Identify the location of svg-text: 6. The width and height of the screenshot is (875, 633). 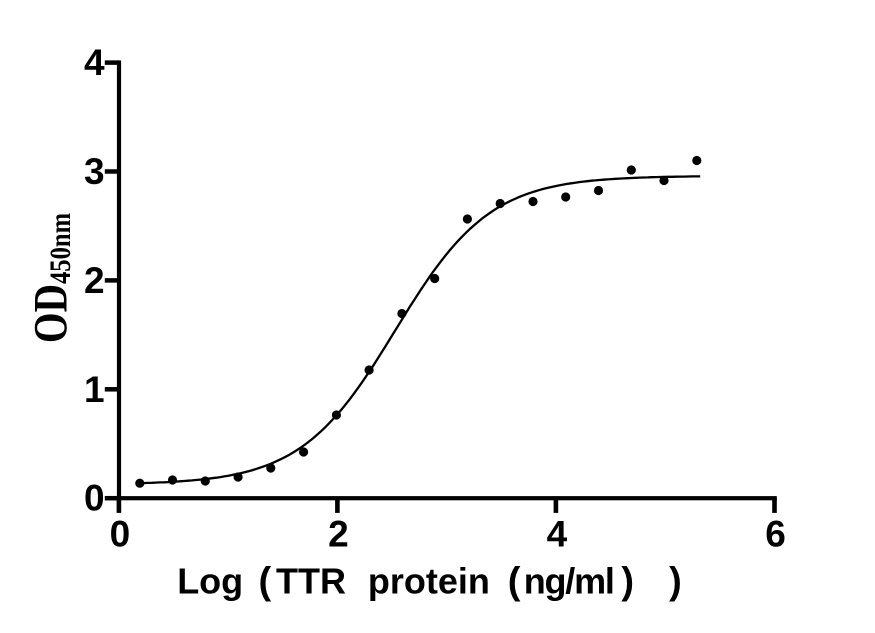
(775, 534).